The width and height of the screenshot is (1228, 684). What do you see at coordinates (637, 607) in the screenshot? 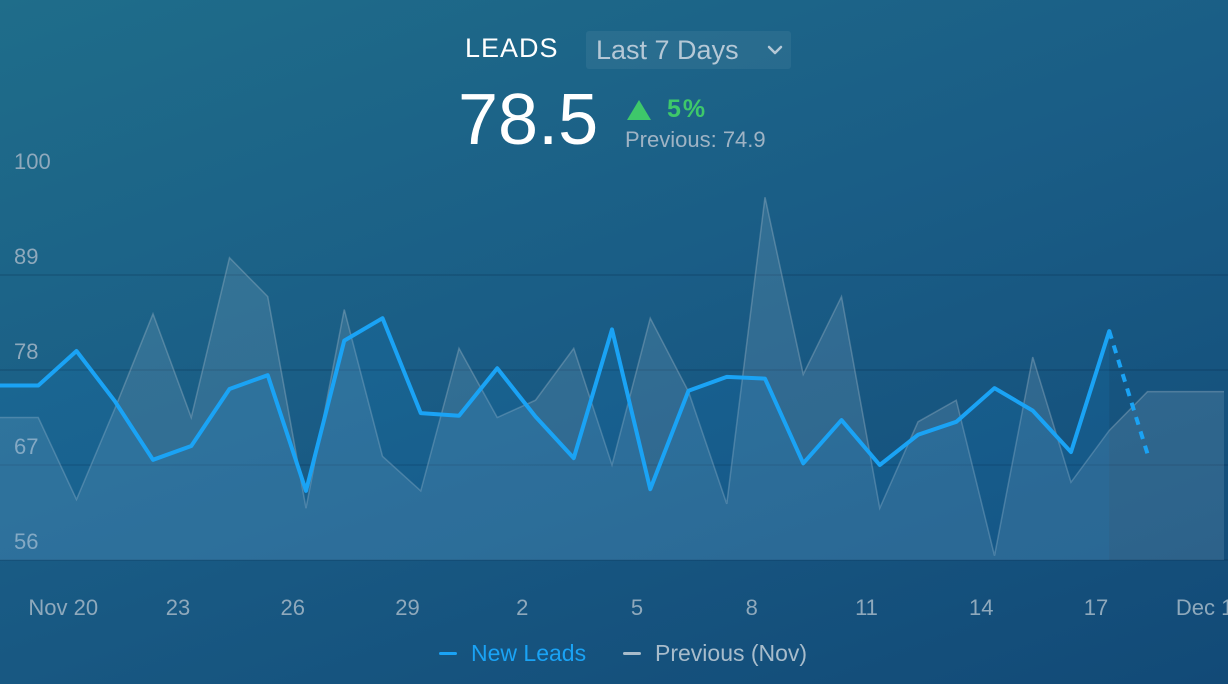
I see `x-tick-label: 5` at bounding box center [637, 607].